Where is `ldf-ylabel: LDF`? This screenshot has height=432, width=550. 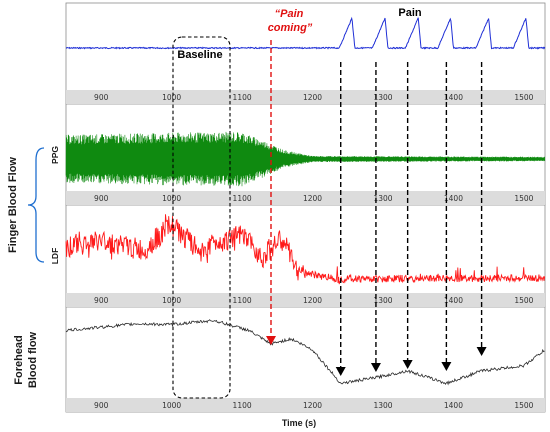
ldf-ylabel: LDF is located at coordinates (55, 256).